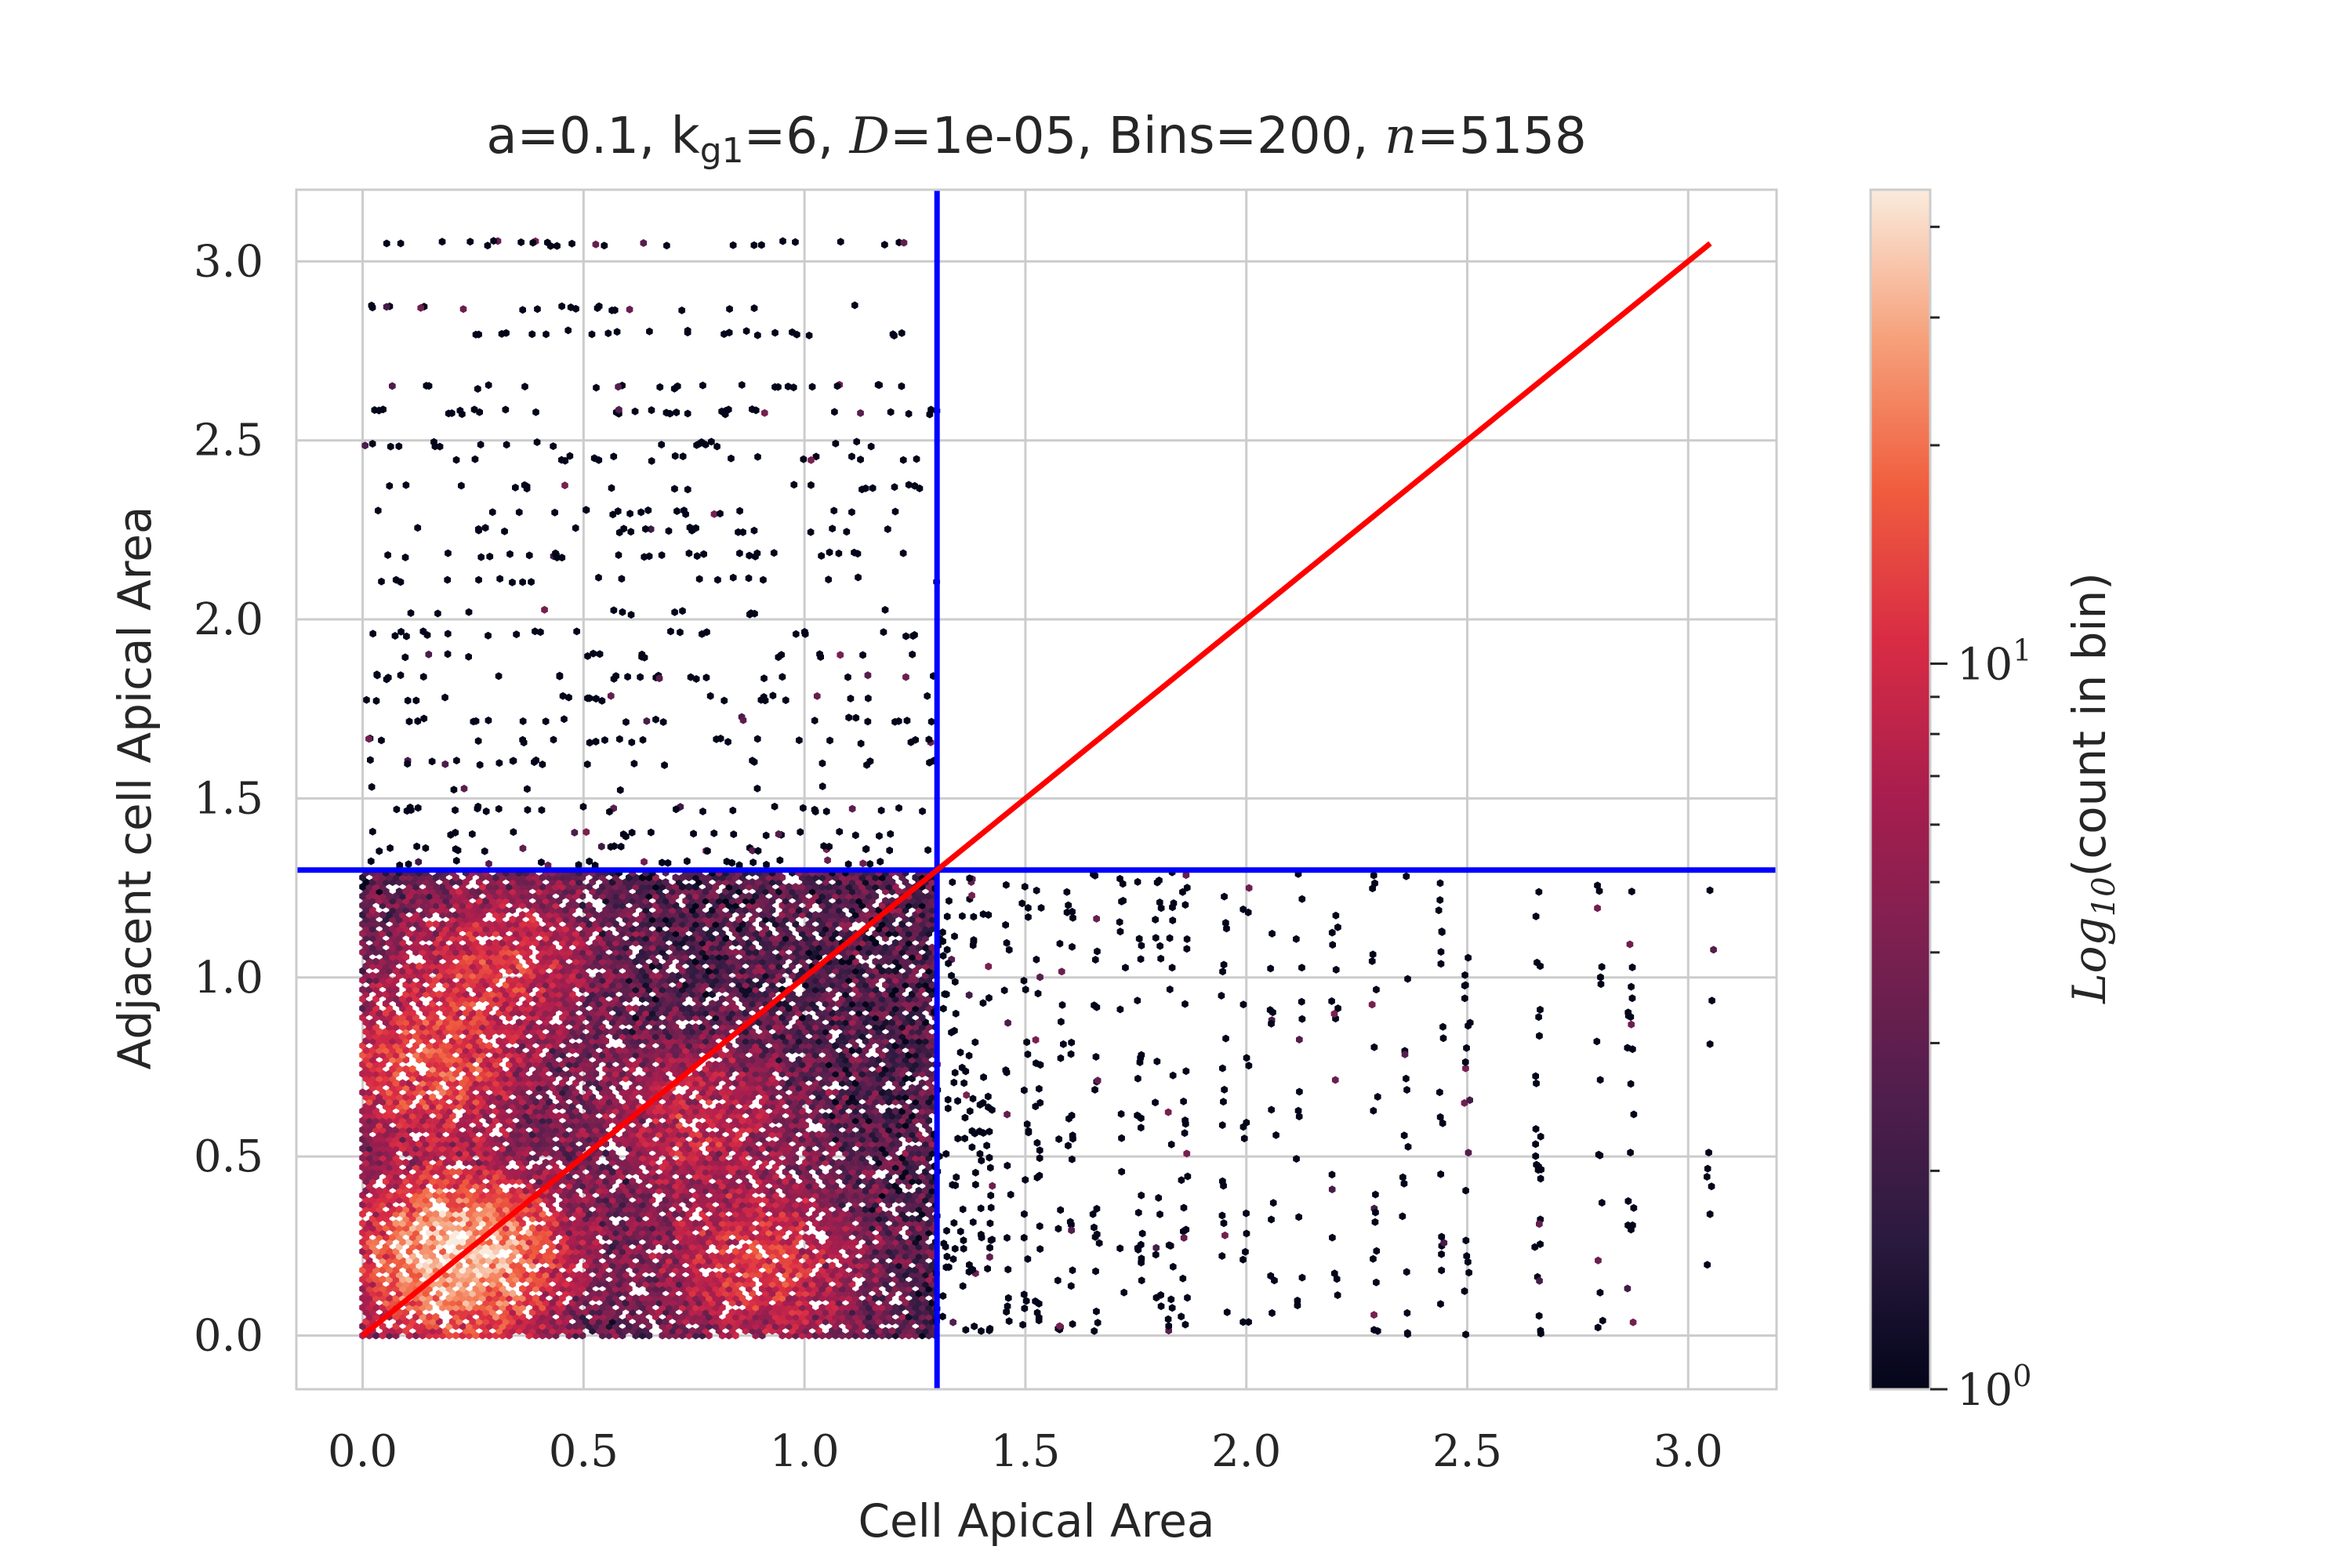 This screenshot has height=1568, width=2352. I want to click on title-prefix: a=0.1, k, so click(592, 136).